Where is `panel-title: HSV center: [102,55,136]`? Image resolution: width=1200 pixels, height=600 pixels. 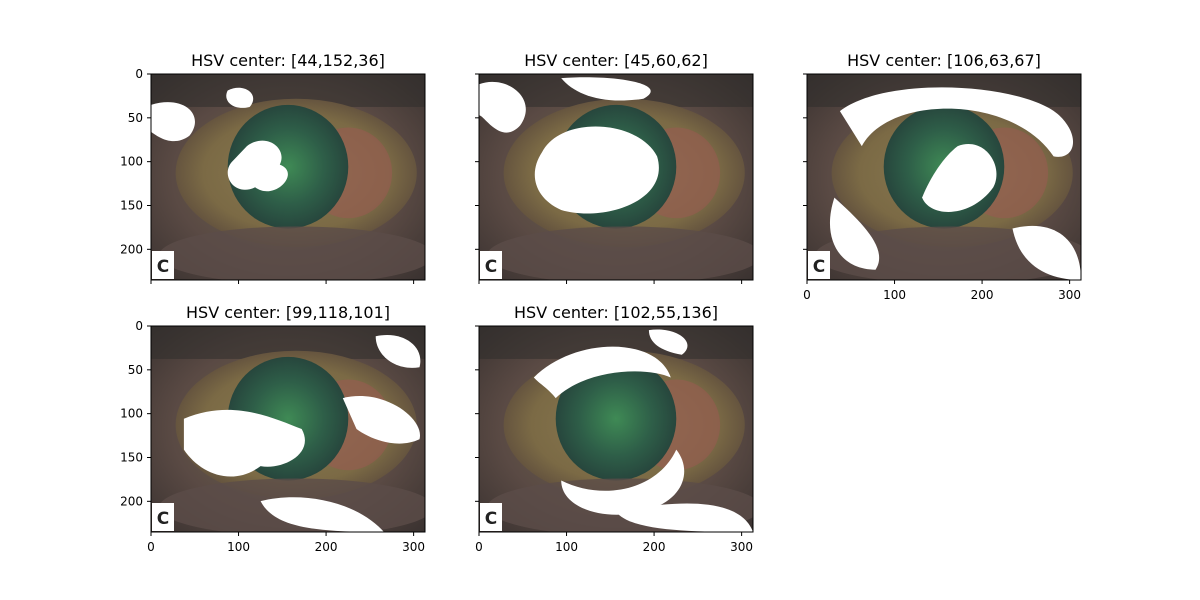 panel-title: HSV center: [102,55,136] is located at coordinates (616, 312).